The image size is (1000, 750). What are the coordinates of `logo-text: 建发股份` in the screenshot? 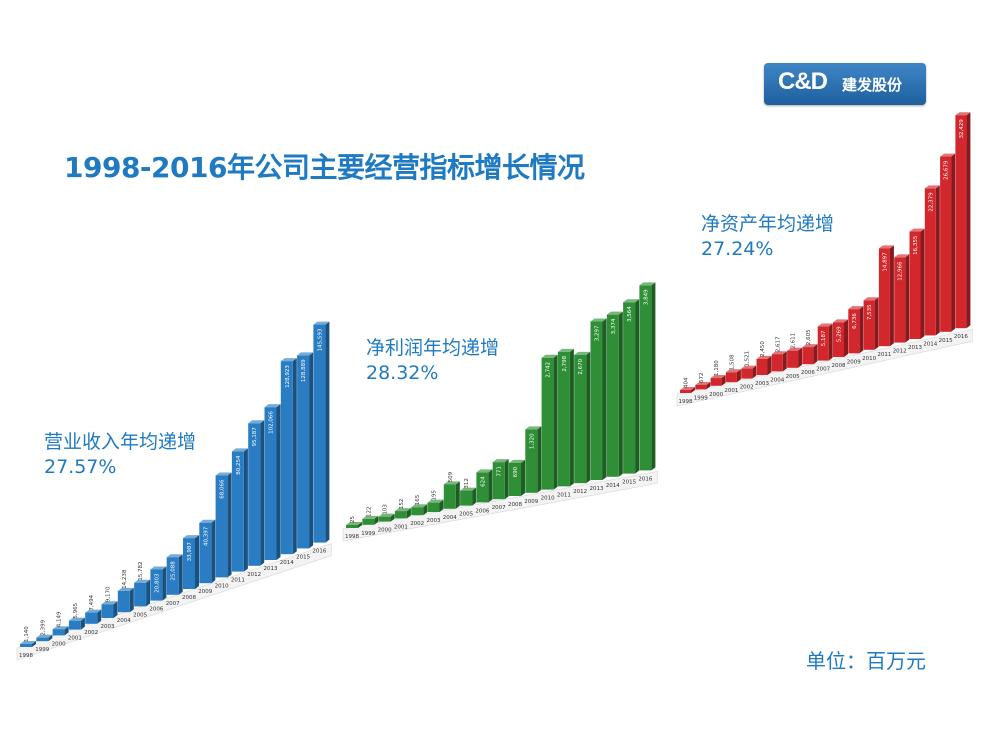 It's located at (872, 85).